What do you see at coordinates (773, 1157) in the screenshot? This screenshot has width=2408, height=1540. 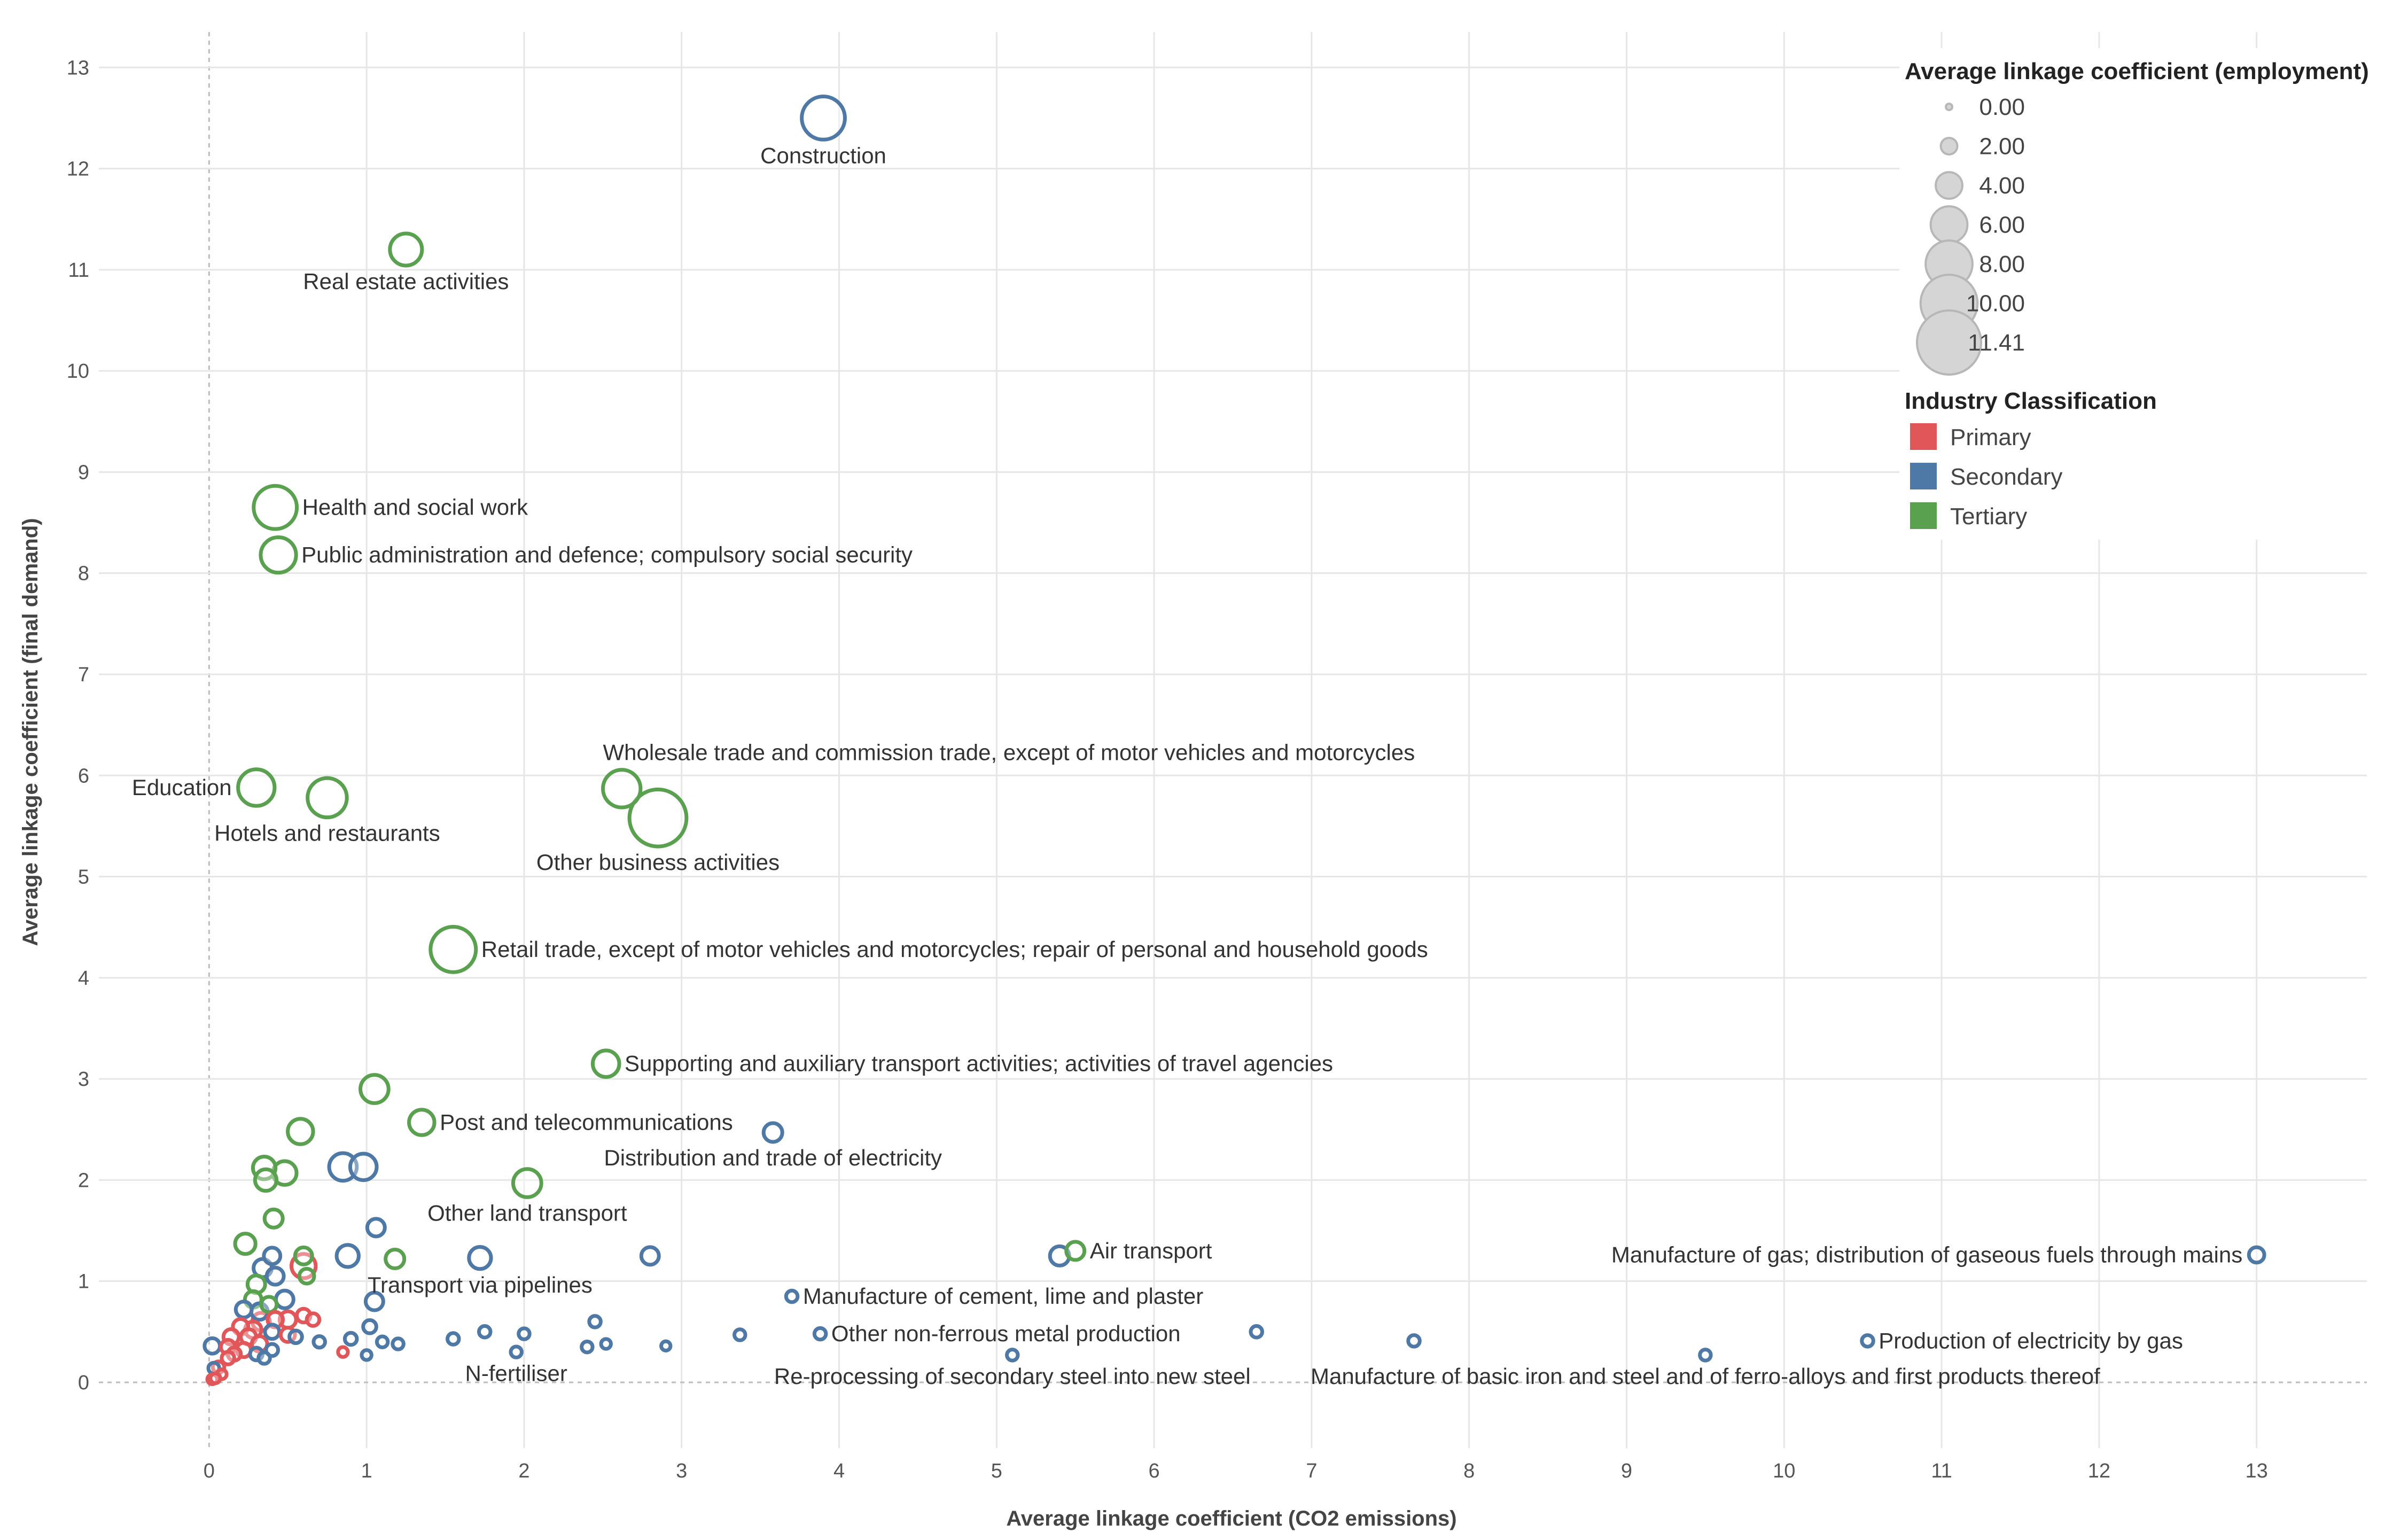 I see `point-label: Distribution and trade of electricity` at bounding box center [773, 1157].